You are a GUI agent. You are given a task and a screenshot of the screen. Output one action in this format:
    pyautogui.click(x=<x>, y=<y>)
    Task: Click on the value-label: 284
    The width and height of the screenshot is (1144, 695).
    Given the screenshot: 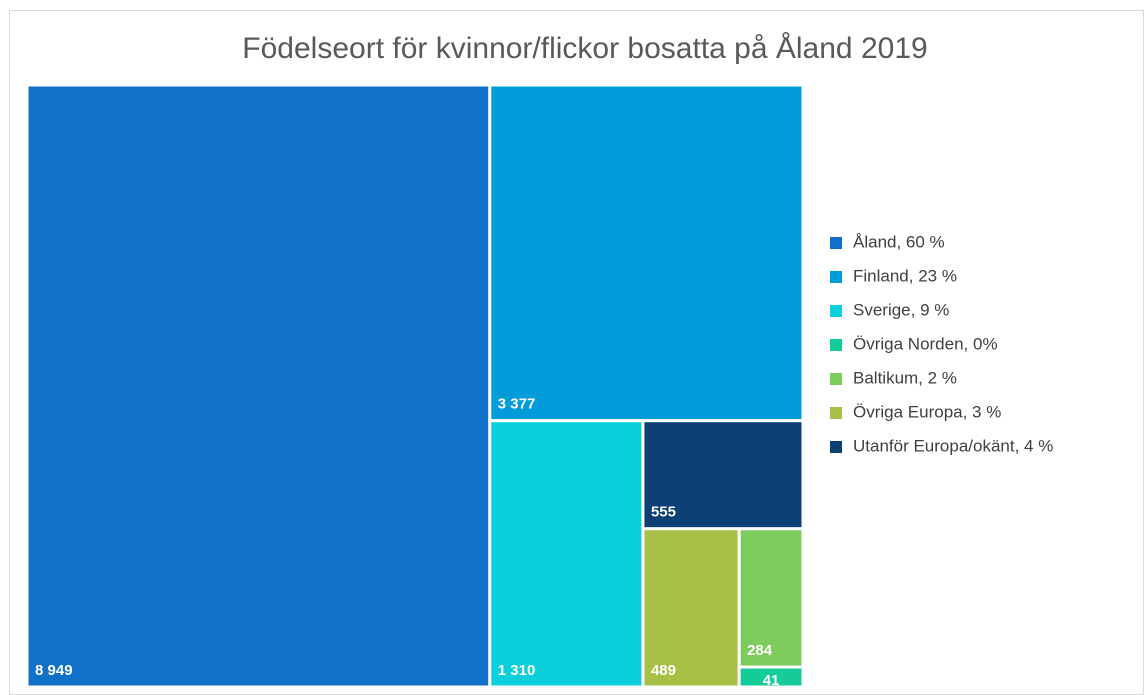 What is the action you would take?
    pyautogui.click(x=760, y=650)
    